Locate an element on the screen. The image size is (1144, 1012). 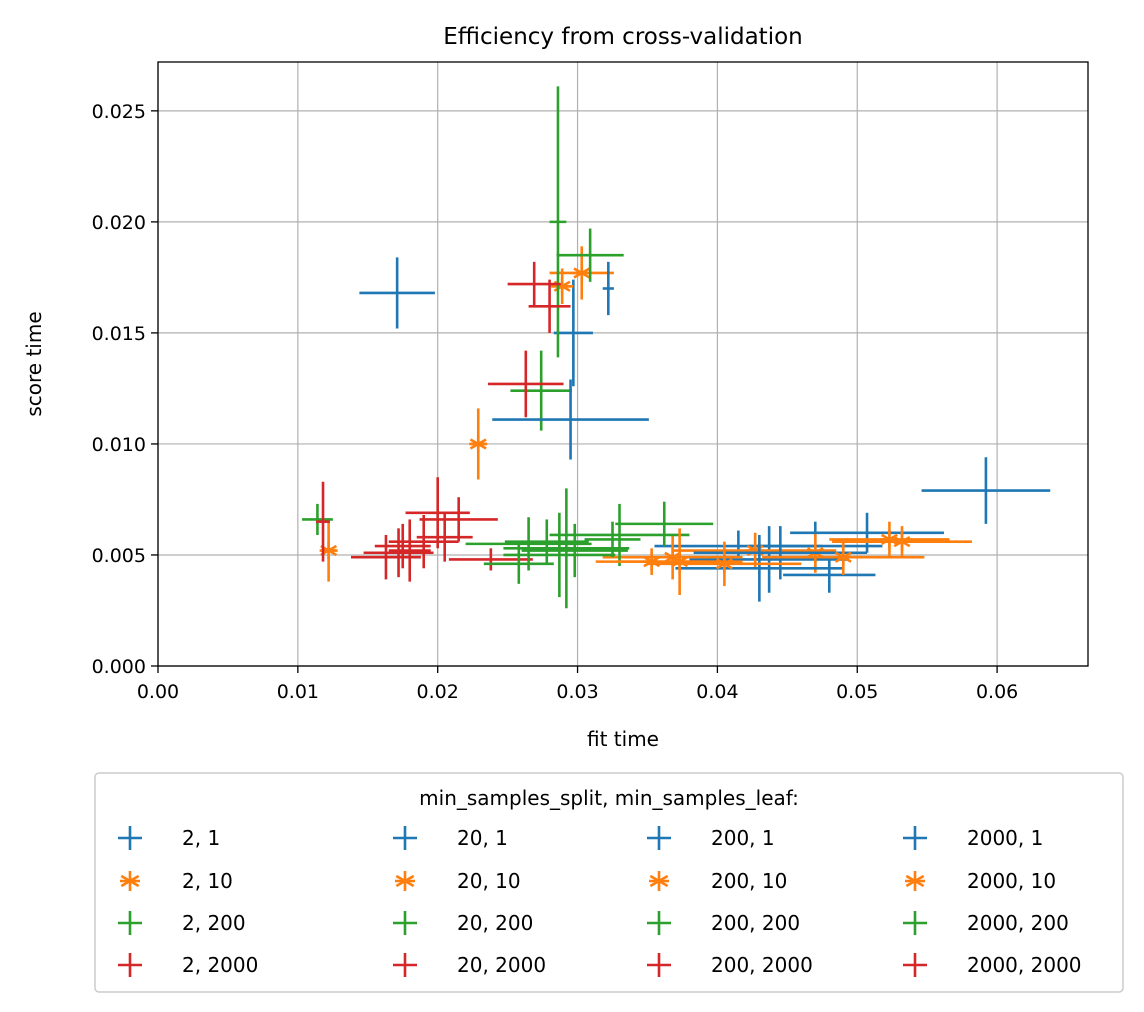
legend-entry: 2, 2000 is located at coordinates (188, 965).